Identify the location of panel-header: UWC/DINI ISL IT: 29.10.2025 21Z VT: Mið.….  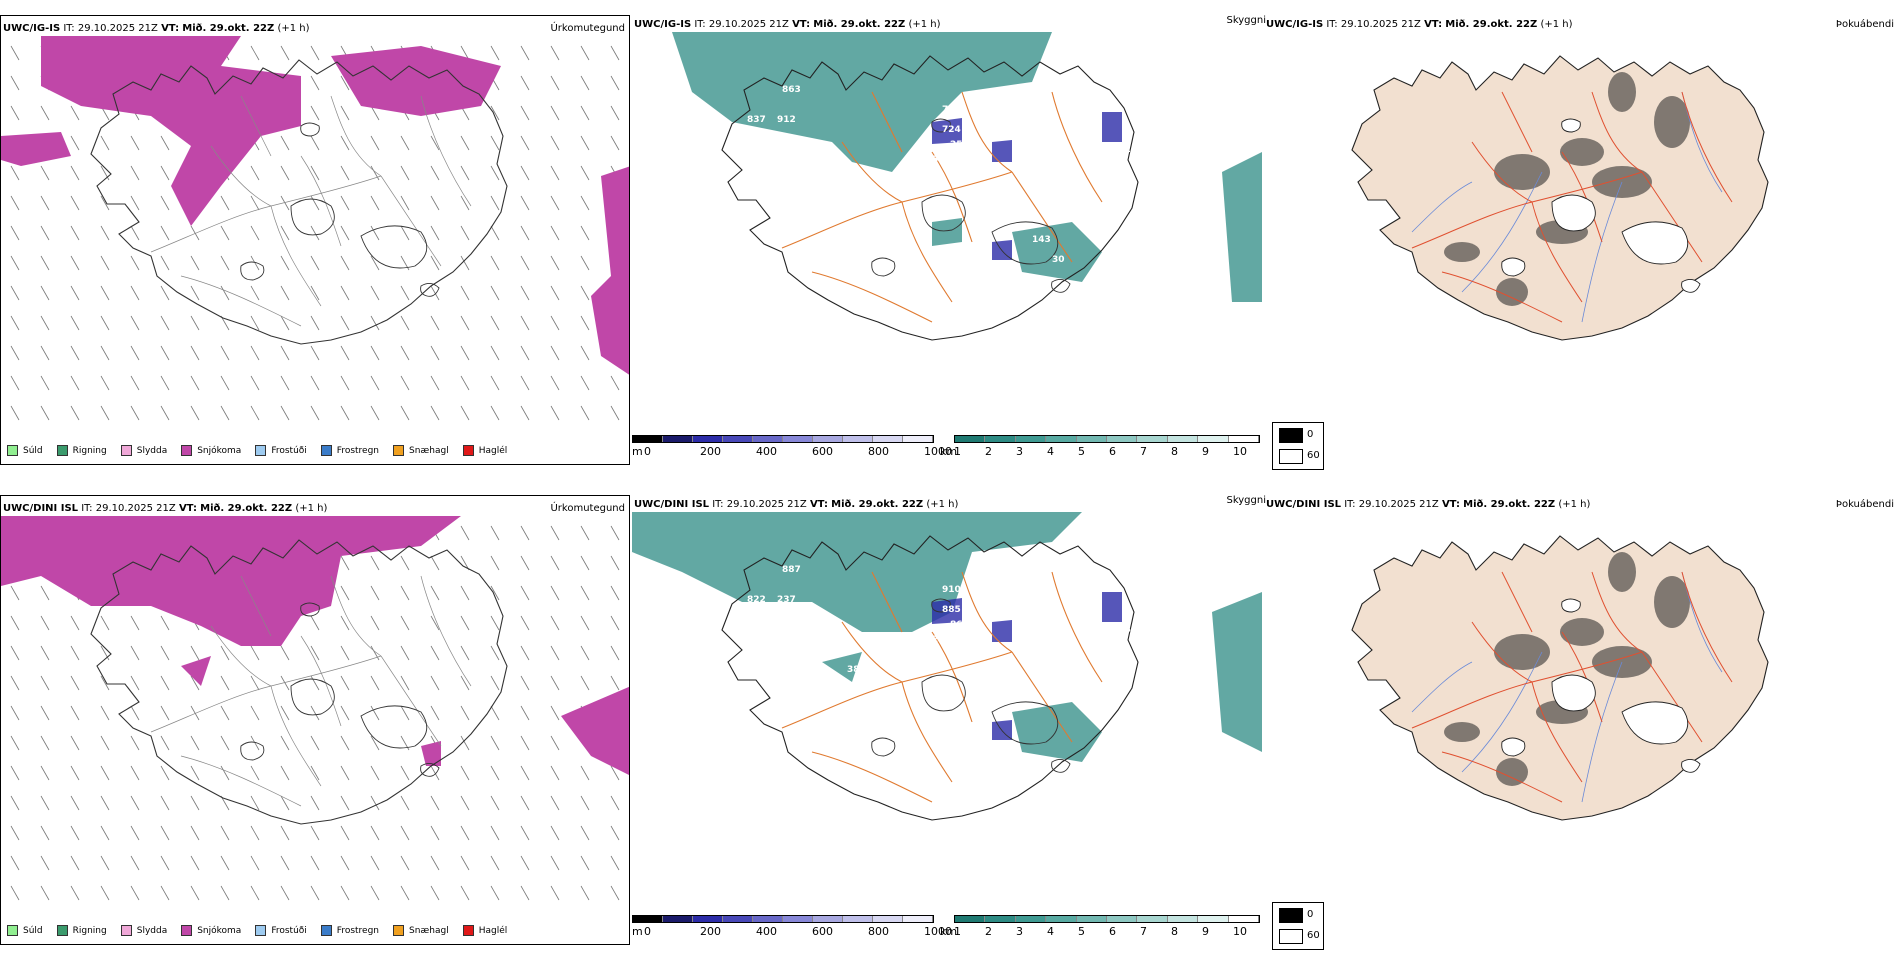
(1428, 504).